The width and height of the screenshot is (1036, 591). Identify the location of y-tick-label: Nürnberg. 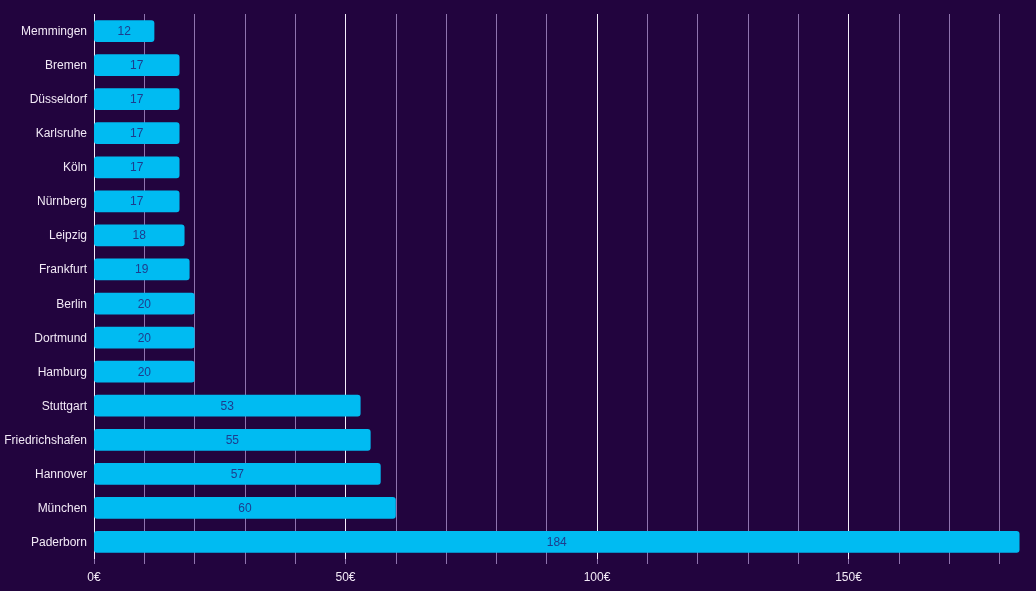
(61, 201).